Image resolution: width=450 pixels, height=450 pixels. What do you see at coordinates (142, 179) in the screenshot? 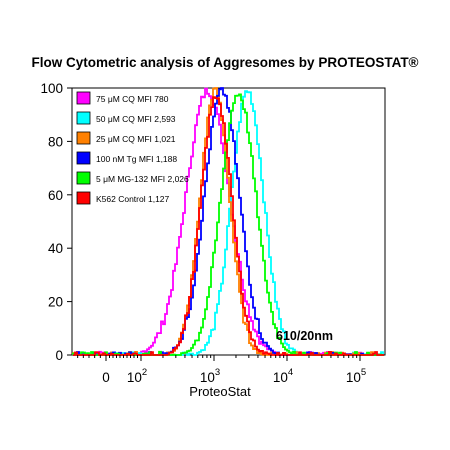
I see `legend-label: 5 μM MG-132 MFI 2,026` at bounding box center [142, 179].